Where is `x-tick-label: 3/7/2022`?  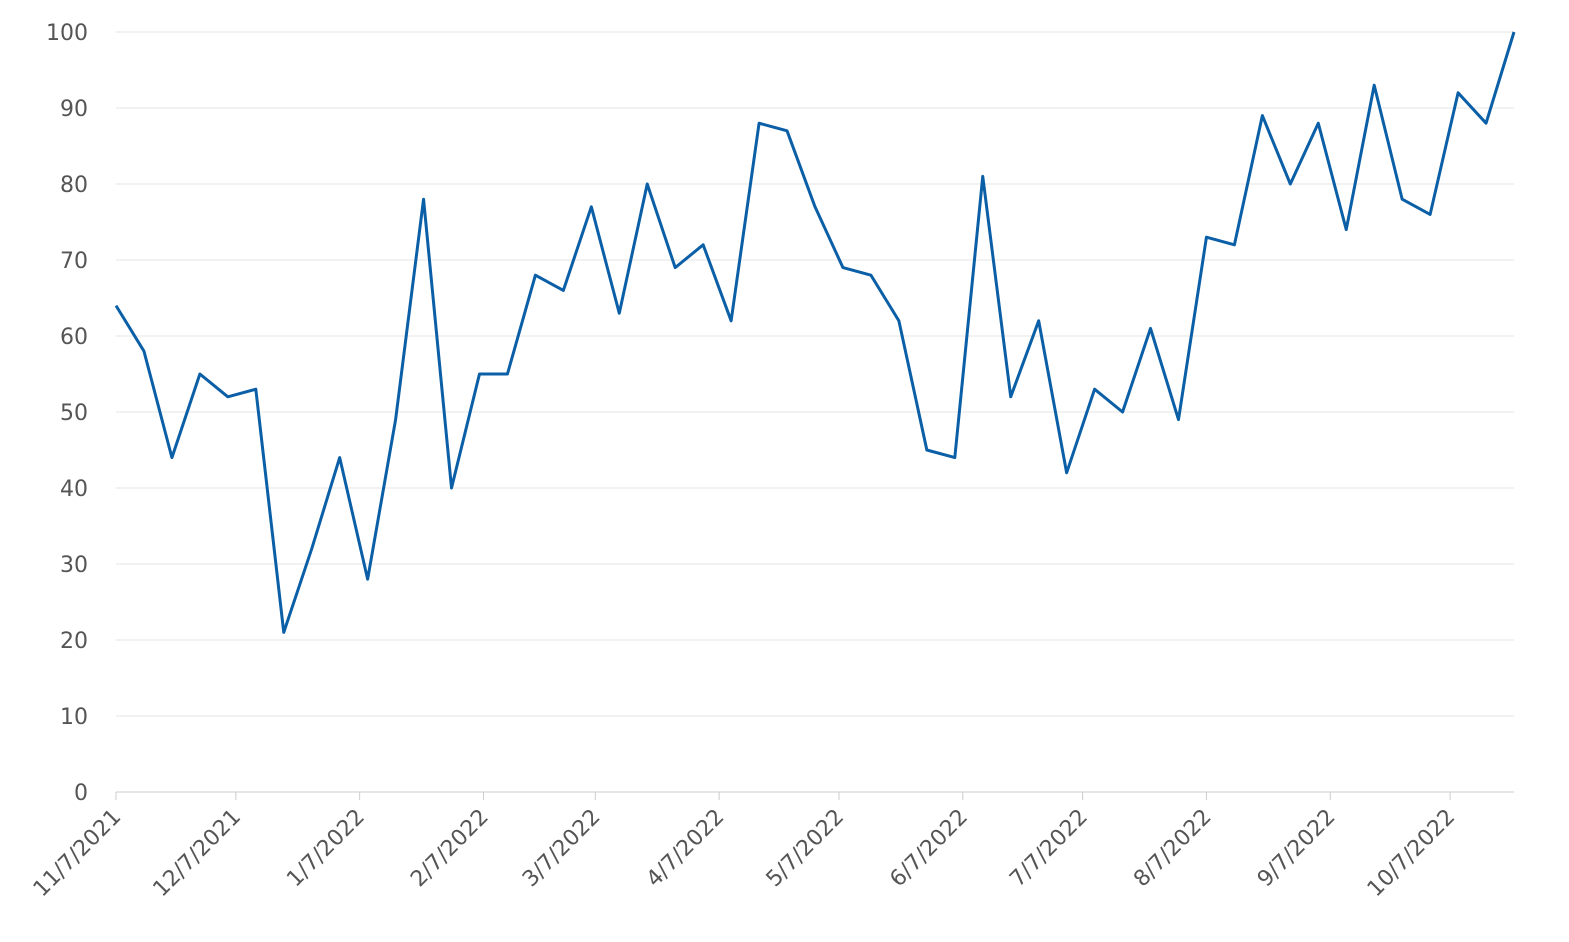
x-tick-label: 3/7/2022 is located at coordinates (562, 849).